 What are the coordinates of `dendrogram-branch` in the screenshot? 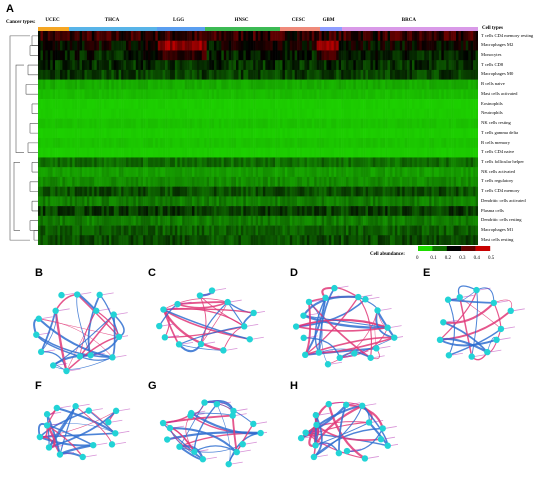 It's located at (33, 50).